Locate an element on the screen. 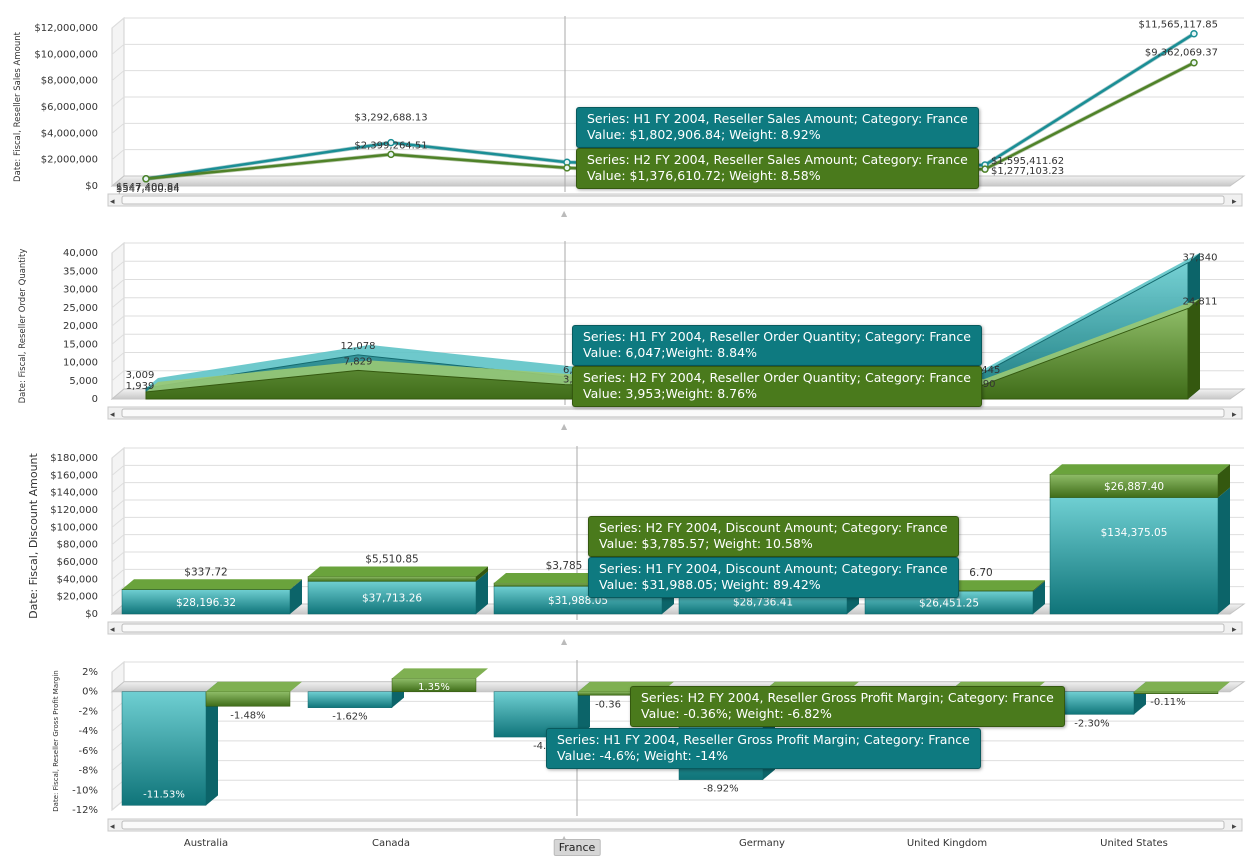 The height and width of the screenshot is (858, 1248). x-category-label: United States is located at coordinates (1134, 843).